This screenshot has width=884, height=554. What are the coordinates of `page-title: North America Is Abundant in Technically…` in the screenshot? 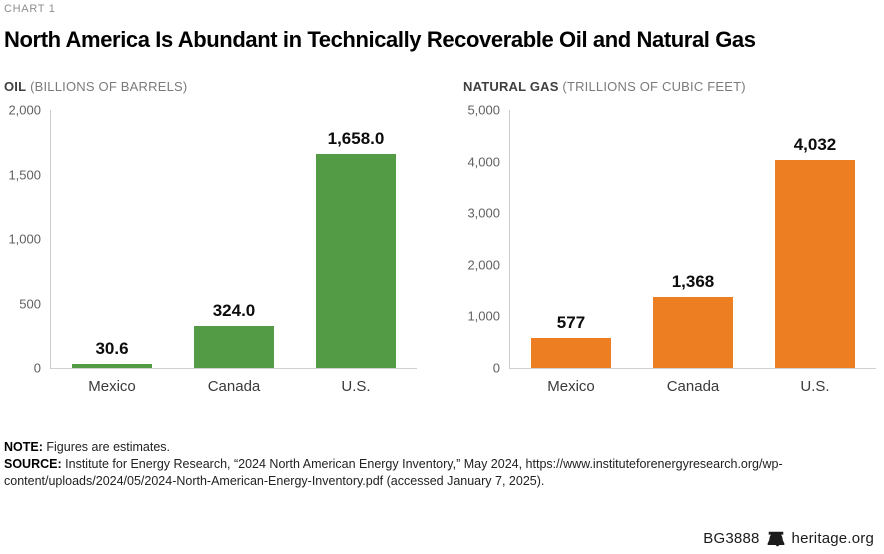 It's located at (380, 39).